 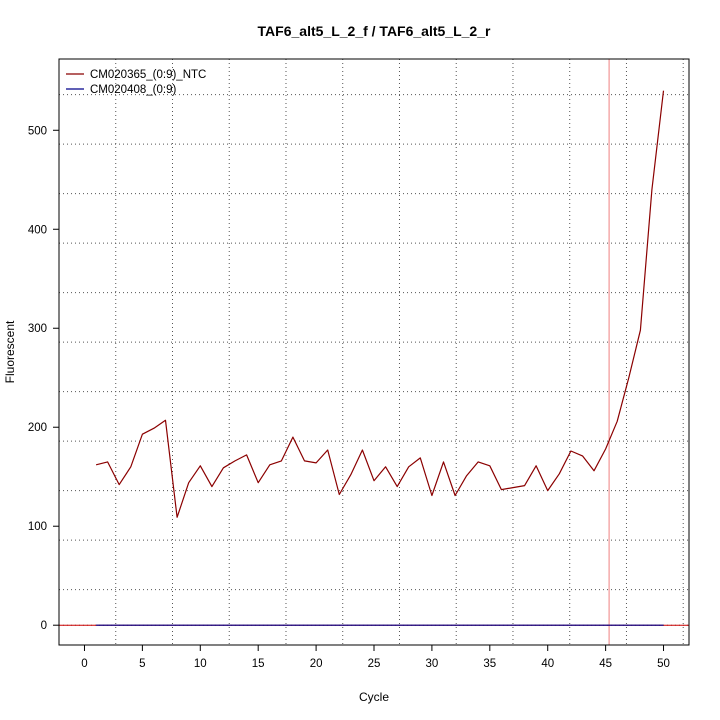 I want to click on x-tick-label: 0, so click(x=84, y=664).